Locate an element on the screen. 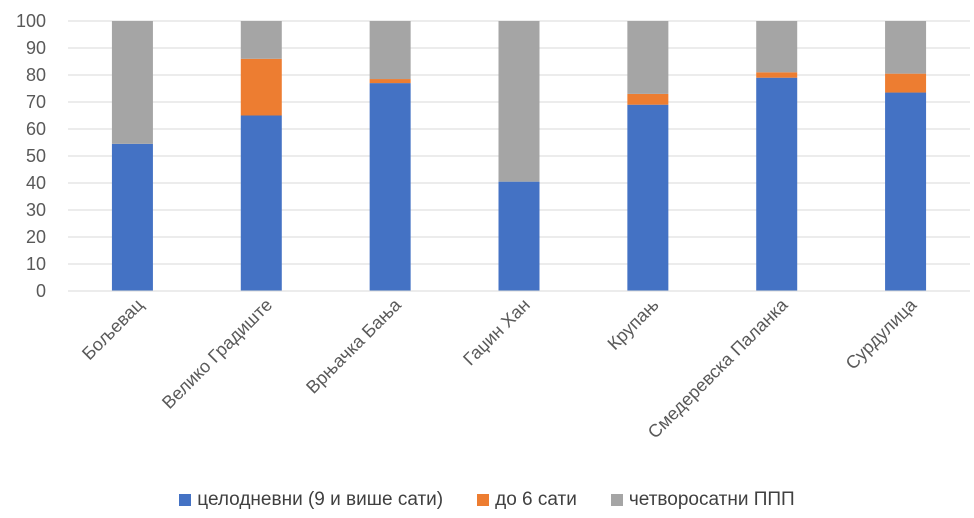 Image resolution: width=974 pixels, height=518 pixels. x-category-label: Сурдулица is located at coordinates (881, 333).